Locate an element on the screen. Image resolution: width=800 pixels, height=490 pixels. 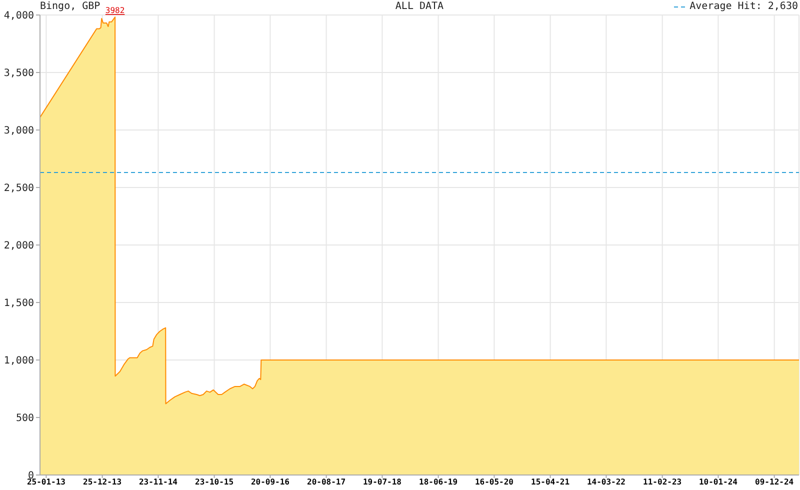
x-tick-label: 25-01-13 is located at coordinates (46, 482).